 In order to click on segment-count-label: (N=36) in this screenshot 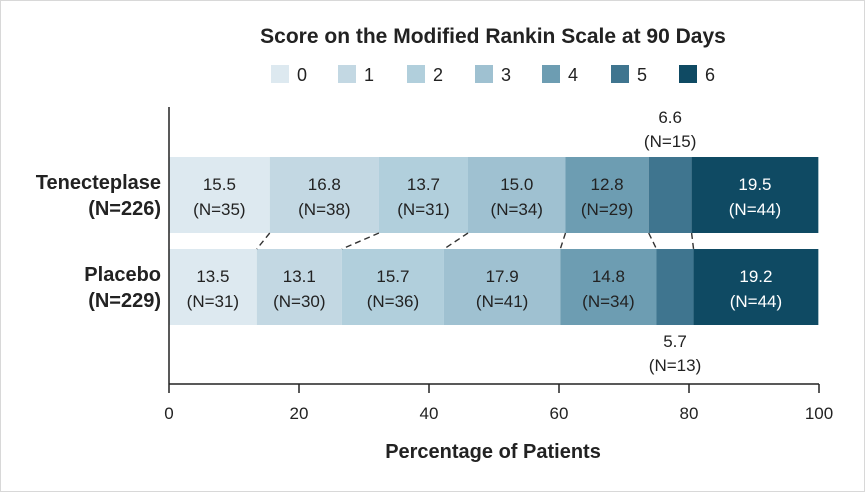, I will do `click(393, 301)`.